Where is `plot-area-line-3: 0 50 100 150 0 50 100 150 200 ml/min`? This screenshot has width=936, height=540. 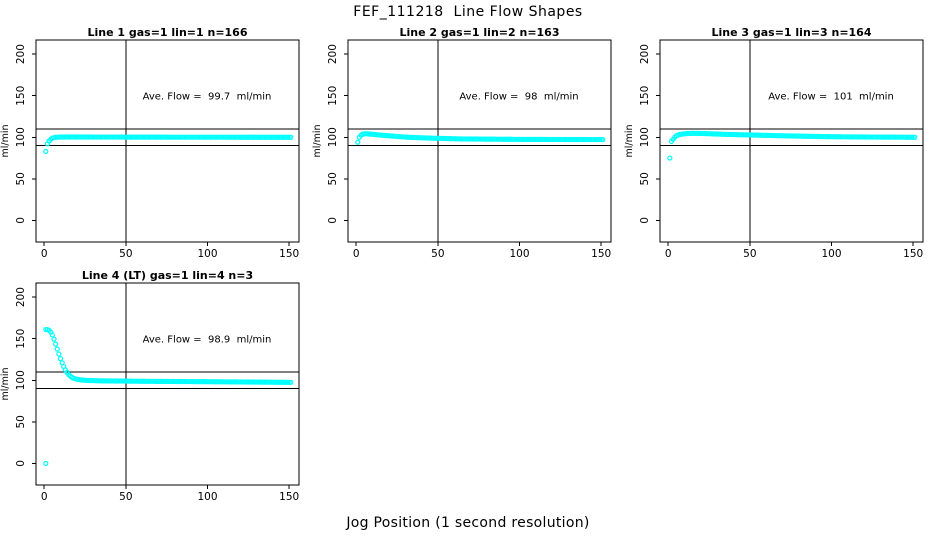 plot-area-line-3: 0 50 100 150 0 50 100 150 200 ml/min is located at coordinates (774, 149).